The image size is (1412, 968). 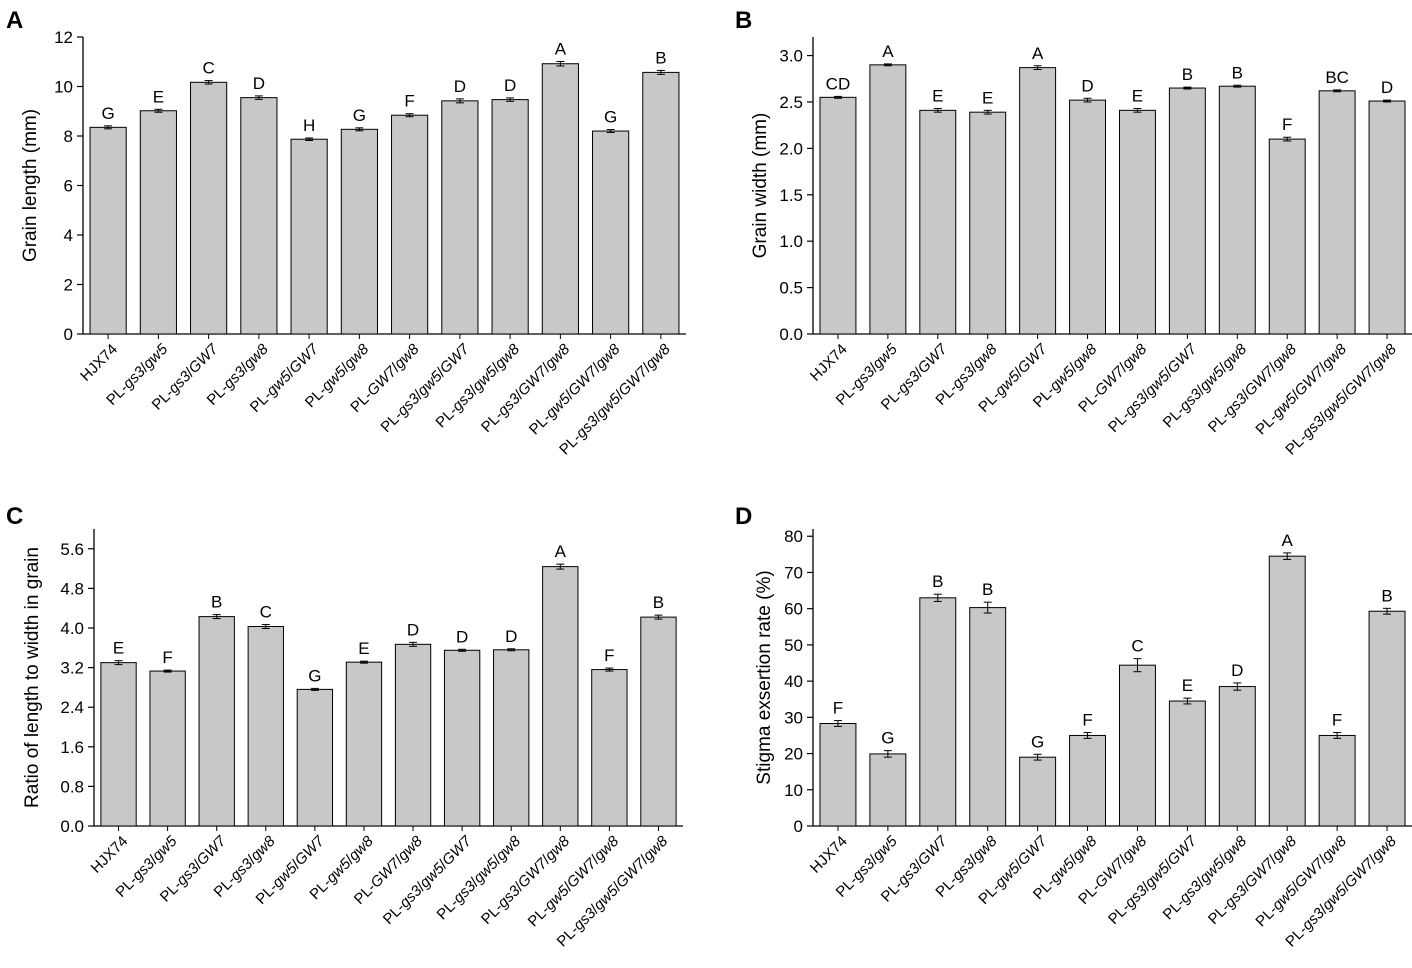 What do you see at coordinates (743, 516) in the screenshot?
I see `panel-letter: D` at bounding box center [743, 516].